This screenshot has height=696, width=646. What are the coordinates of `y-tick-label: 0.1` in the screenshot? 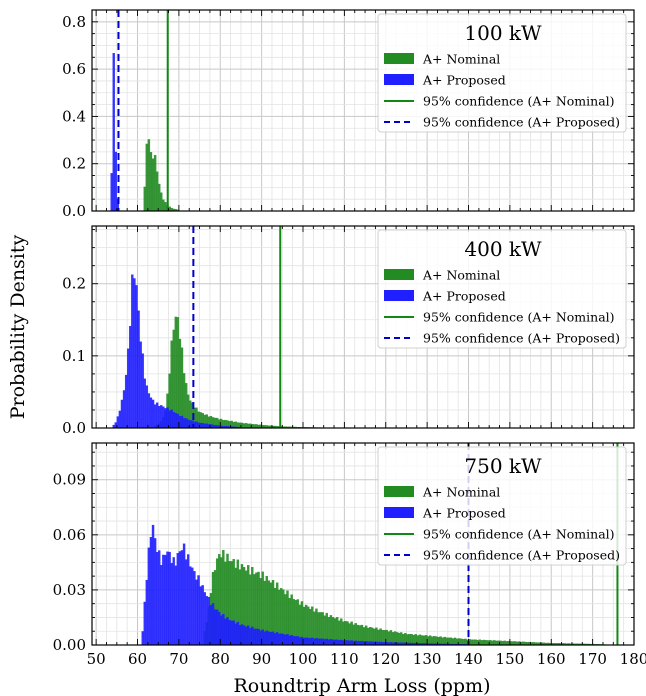 It's located at (74, 356).